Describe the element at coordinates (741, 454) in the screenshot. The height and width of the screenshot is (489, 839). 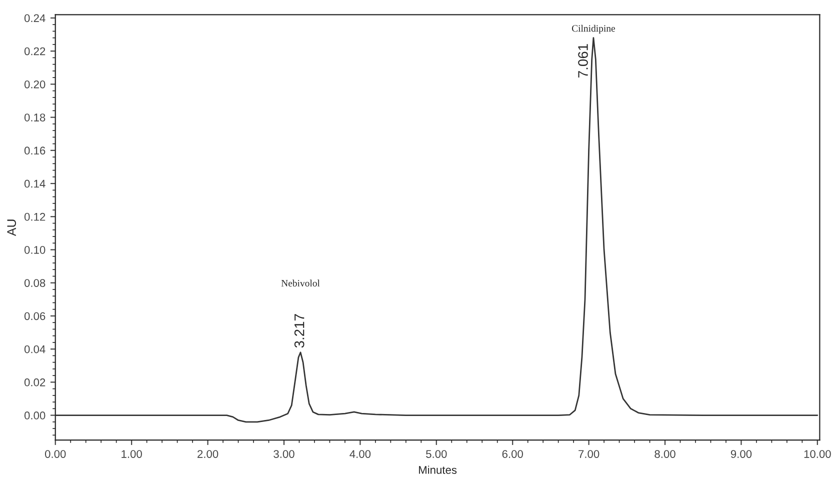
I see `x-tick-label: 9.00` at that location.